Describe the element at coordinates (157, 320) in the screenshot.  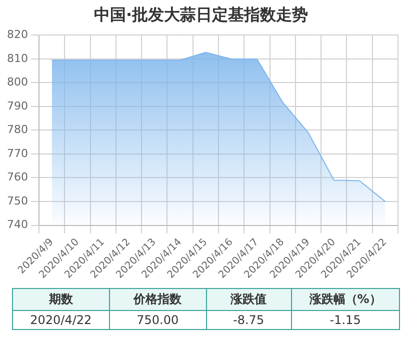
I see `text: 750.00` at that location.